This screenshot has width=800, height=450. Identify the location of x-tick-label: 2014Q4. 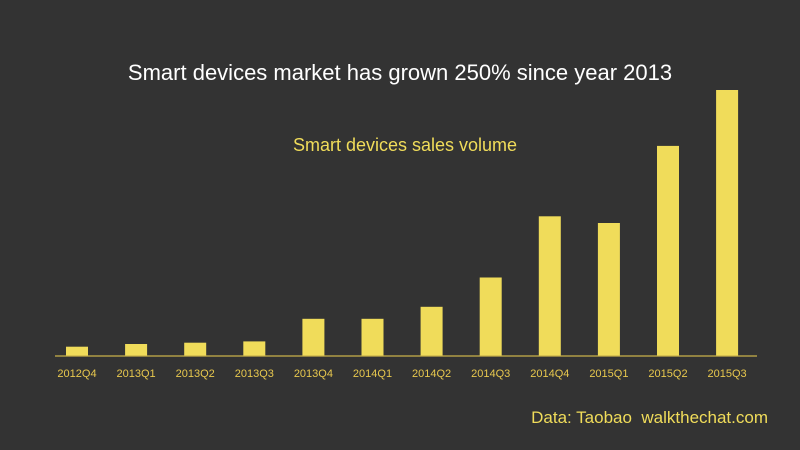
(549, 374).